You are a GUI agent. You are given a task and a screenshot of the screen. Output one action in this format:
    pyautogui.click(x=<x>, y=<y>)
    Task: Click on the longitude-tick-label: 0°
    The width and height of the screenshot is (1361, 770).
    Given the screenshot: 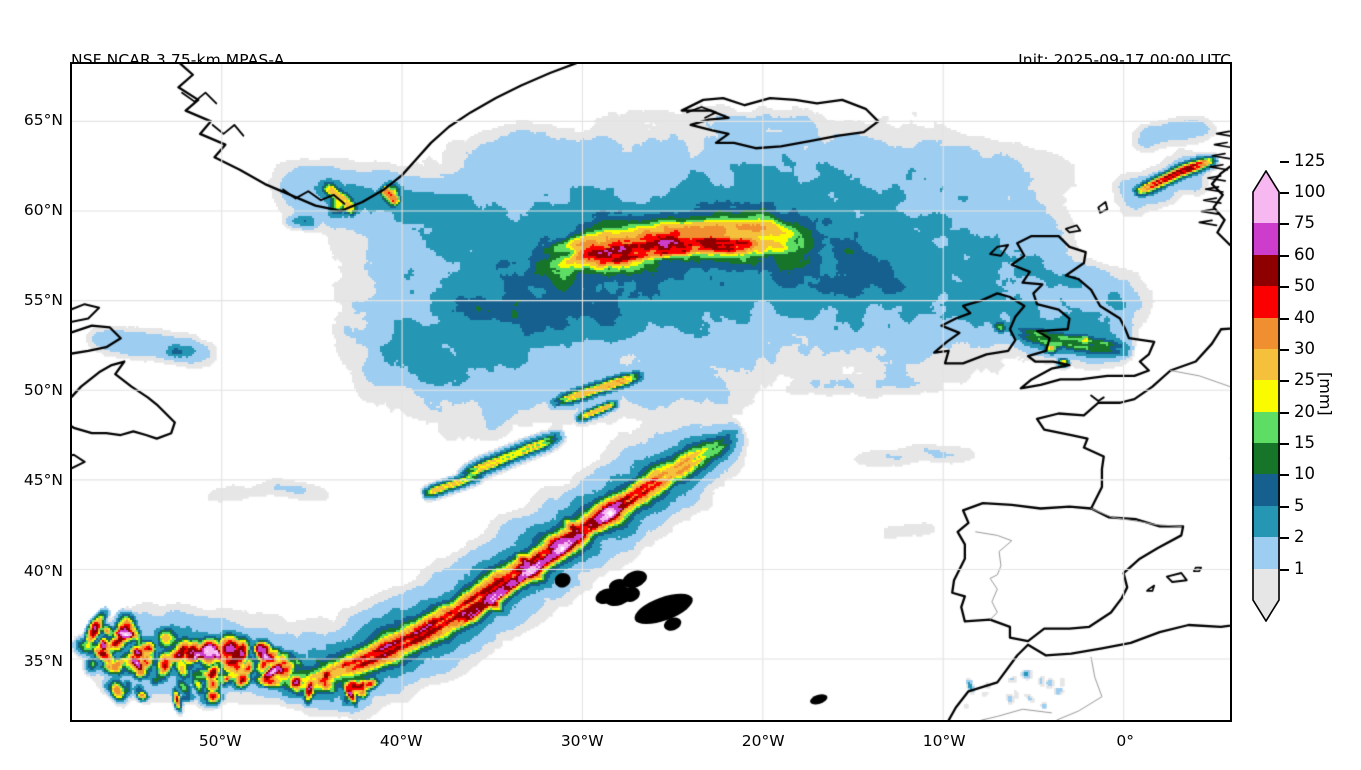 What is the action you would take?
    pyautogui.click(x=1125, y=741)
    